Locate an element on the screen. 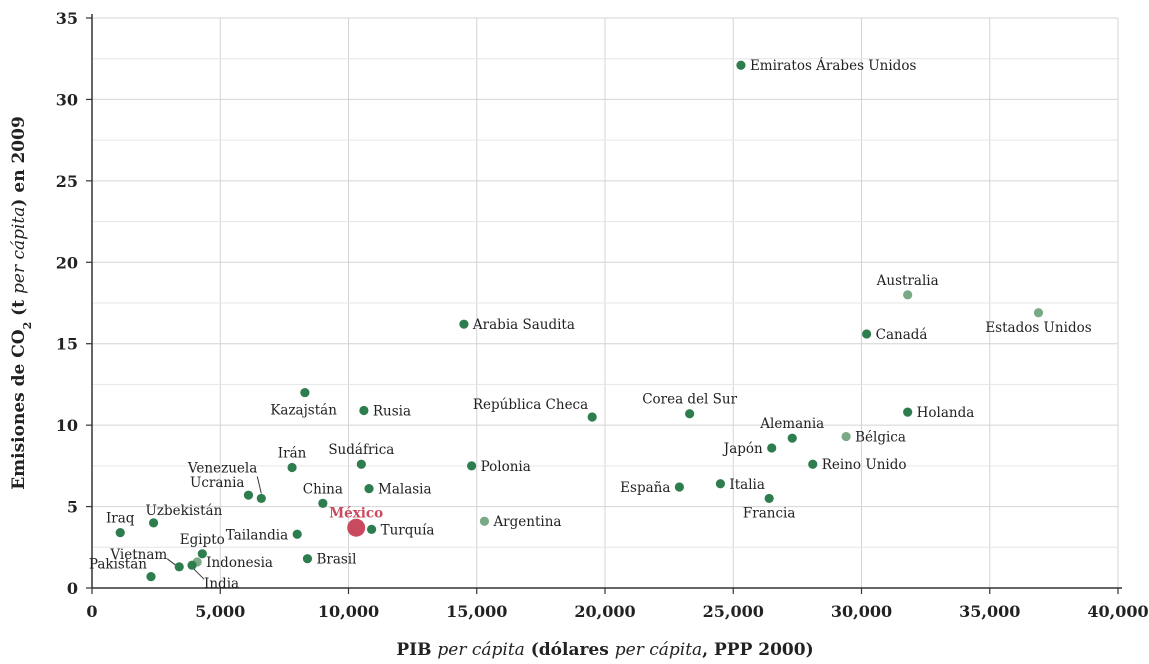 Image resolution: width=1149 pixels, height=664 pixels. label-egipto: Egipto is located at coordinates (202, 540).